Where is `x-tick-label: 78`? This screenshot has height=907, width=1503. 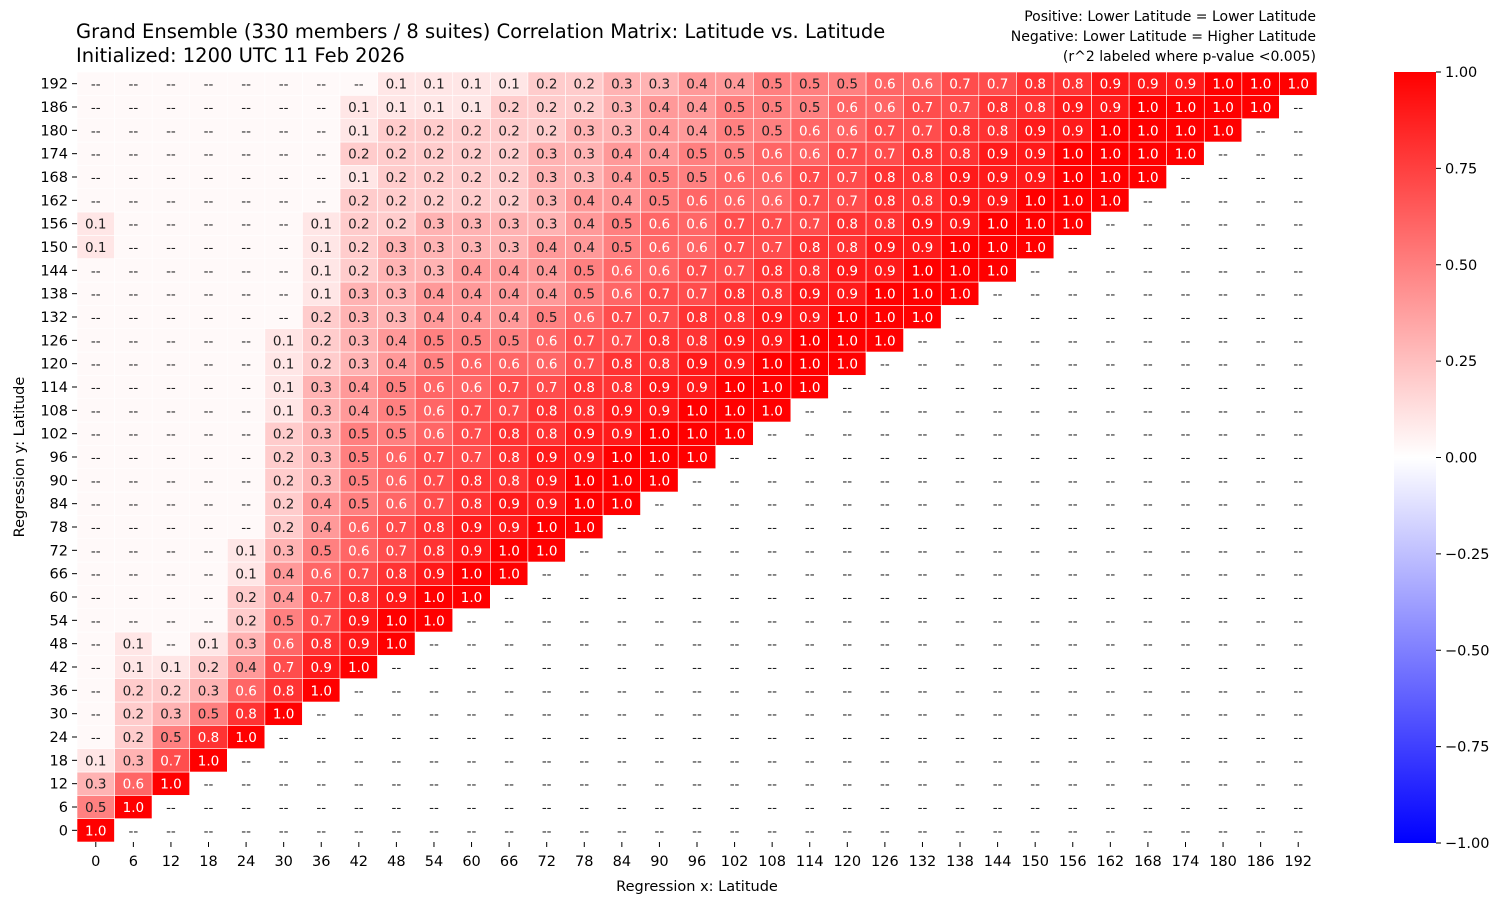
x-tick-label: 78 is located at coordinates (584, 862).